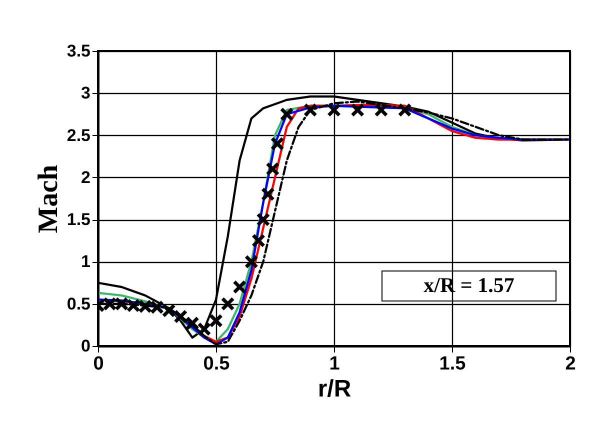  What do you see at coordinates (216, 364) in the screenshot?
I see `x-tick-label: 0.5` at bounding box center [216, 364].